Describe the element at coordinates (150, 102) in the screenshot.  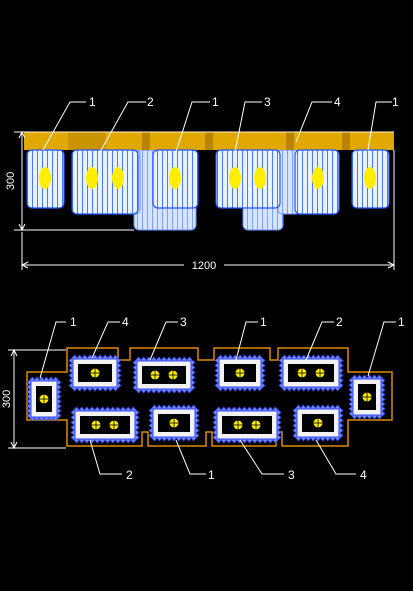
I see `front-label: 2` at that location.